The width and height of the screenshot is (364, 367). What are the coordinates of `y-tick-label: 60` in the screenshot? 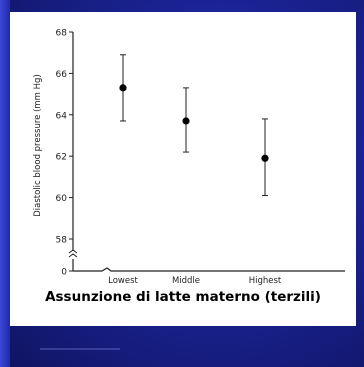 It's located at (62, 199).